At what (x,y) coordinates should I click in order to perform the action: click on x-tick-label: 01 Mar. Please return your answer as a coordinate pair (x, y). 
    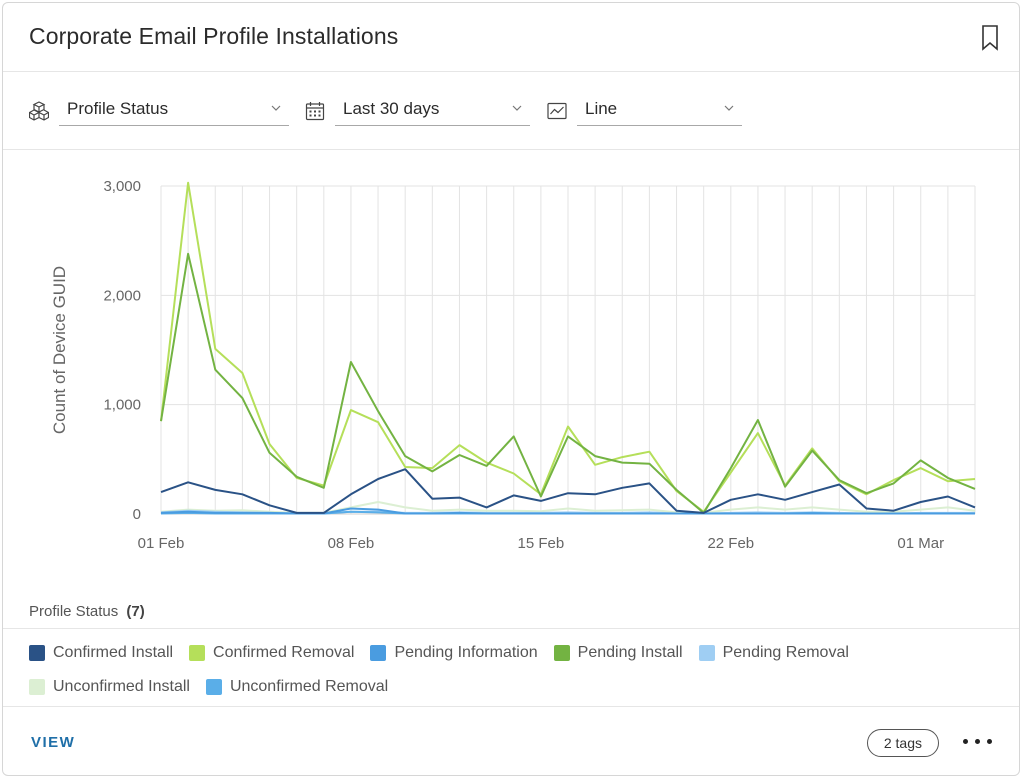
    Looking at the image, I should click on (920, 543).